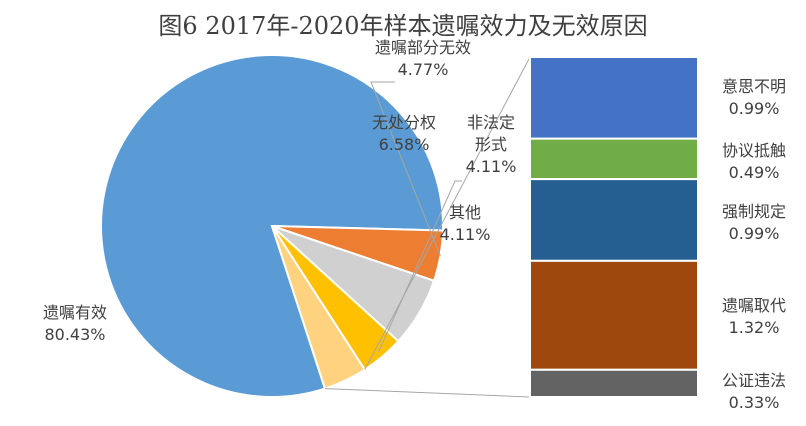  What do you see at coordinates (423, 47) in the screenshot?
I see `pie-label-2-name: 遗嘱部分无效` at bounding box center [423, 47].